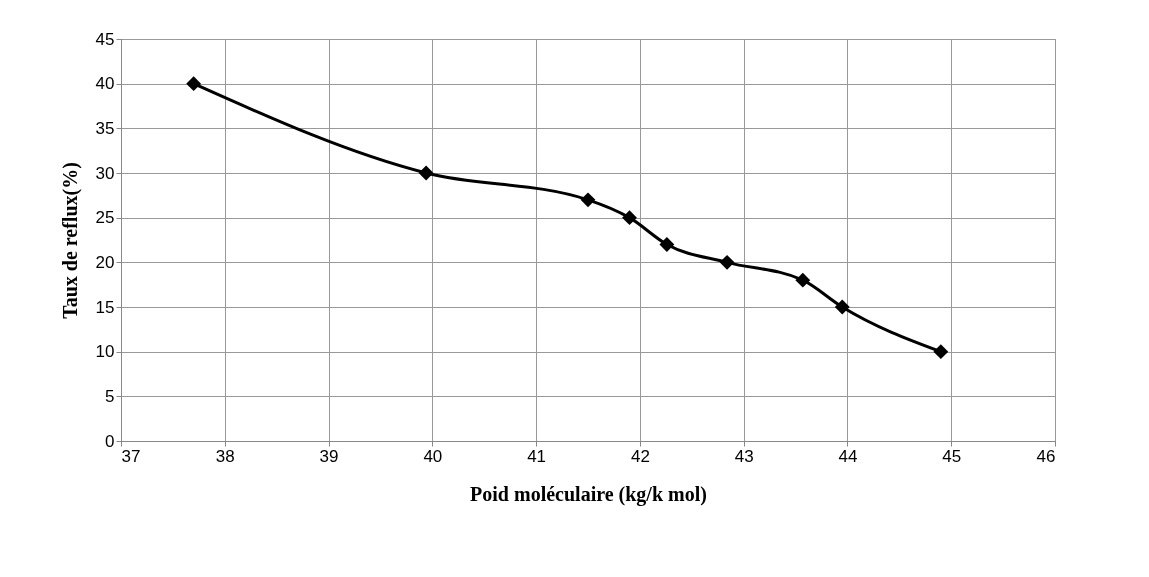 This screenshot has height=577, width=1149. I want to click on y-tick-label: 35, so click(105, 128).